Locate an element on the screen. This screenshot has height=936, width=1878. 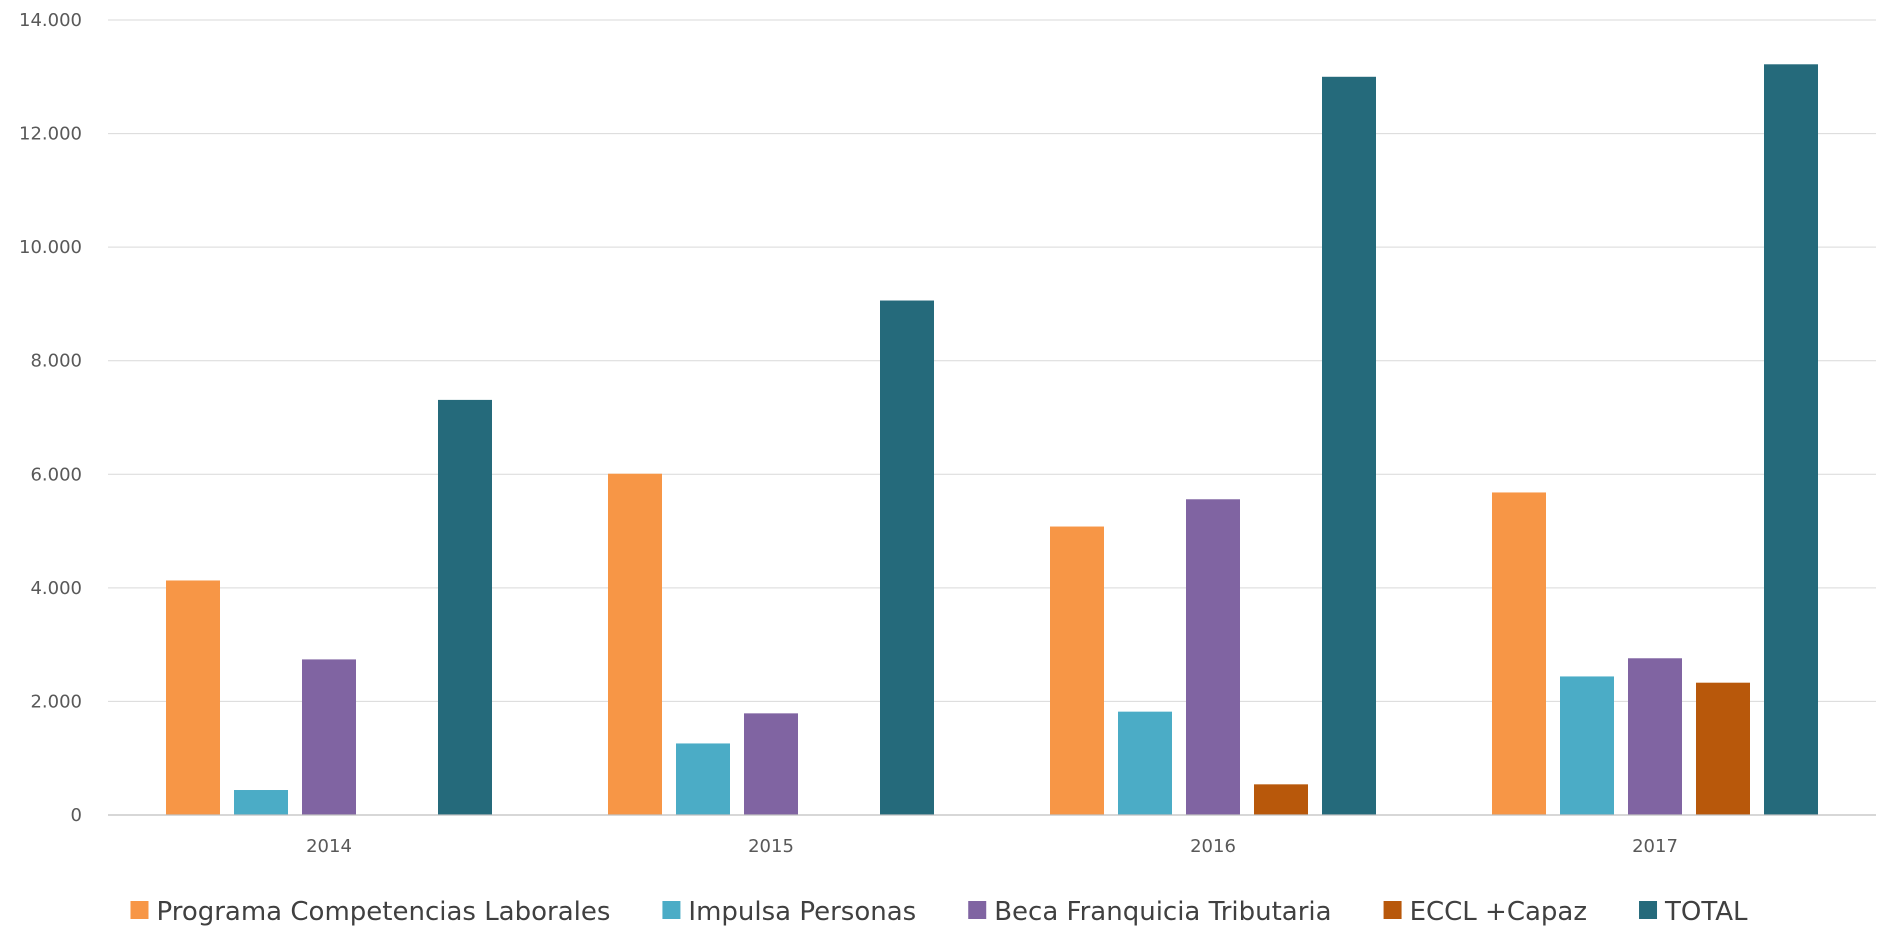
legend-label: ECCL +Capaz is located at coordinates (1498, 912).